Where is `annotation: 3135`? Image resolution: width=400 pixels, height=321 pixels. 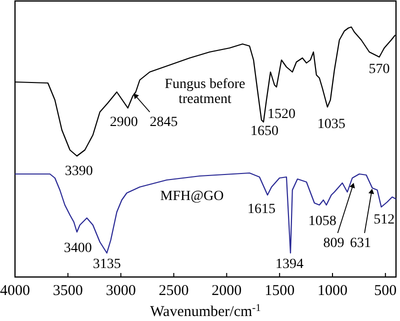
annotation: 3135 is located at coordinates (106, 264).